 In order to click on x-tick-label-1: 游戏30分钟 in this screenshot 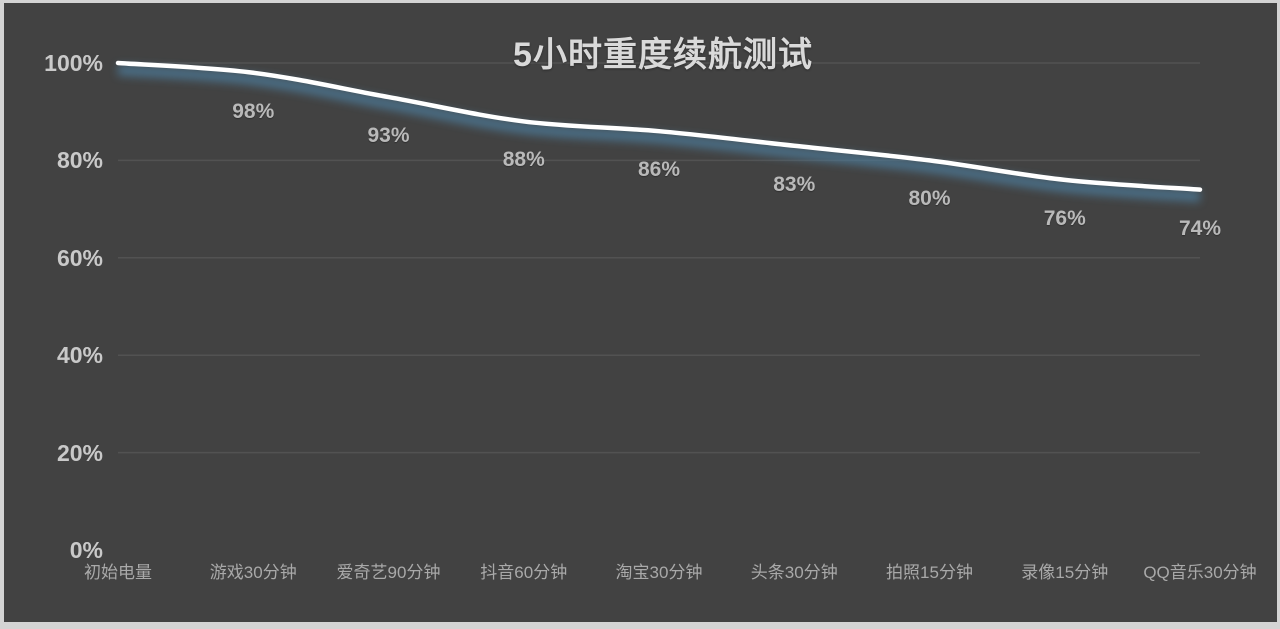, I will do `click(253, 572)`.